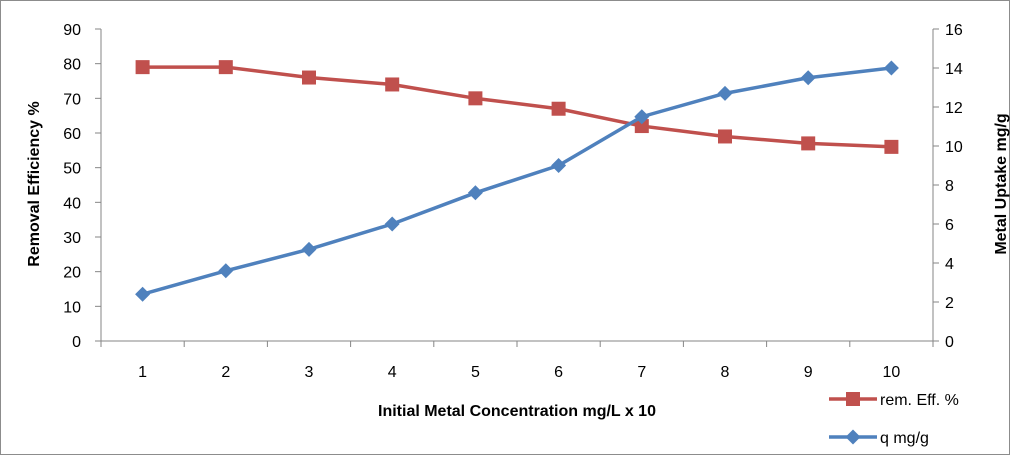 The image size is (1010, 456). Describe the element at coordinates (641, 372) in the screenshot. I see `x-tick-label: 7` at that location.